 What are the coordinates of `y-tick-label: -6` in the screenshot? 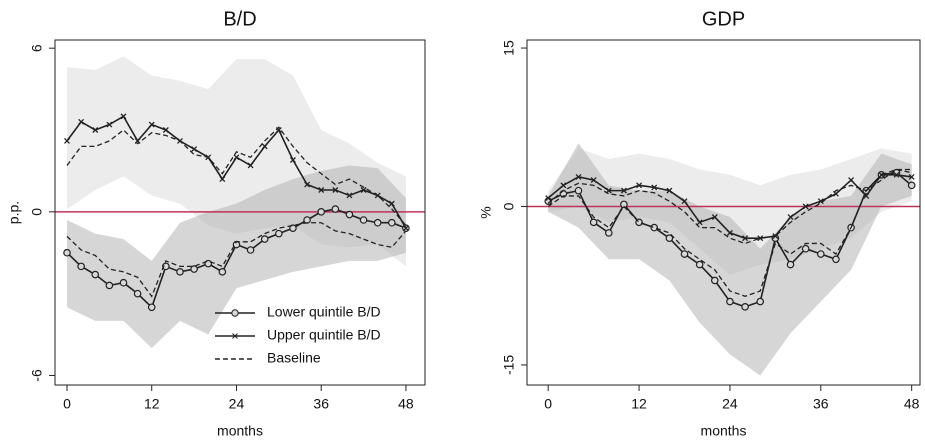 It's located at (37, 375).